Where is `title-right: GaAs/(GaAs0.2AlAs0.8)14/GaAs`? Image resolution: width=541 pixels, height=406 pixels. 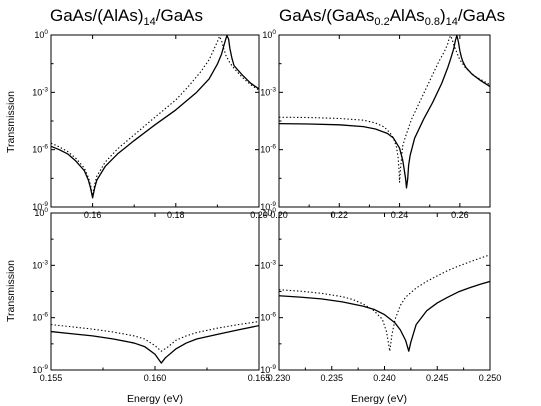 title-right: GaAs/(GaAs0.2AlAs0.8)14/GaAs is located at coordinates (392, 17).